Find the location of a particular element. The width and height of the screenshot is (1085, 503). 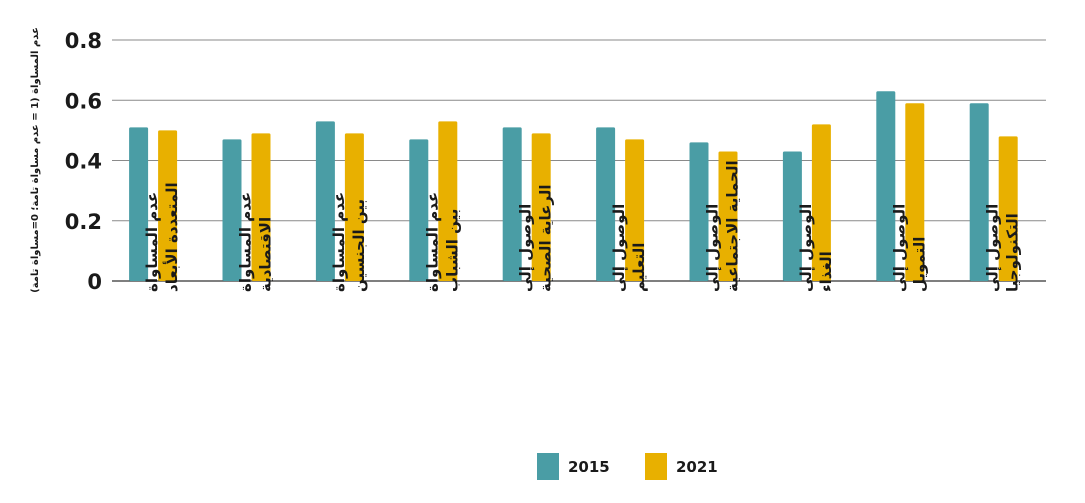

category-label-line: الرعاية الصحية is located at coordinates (546, 238).